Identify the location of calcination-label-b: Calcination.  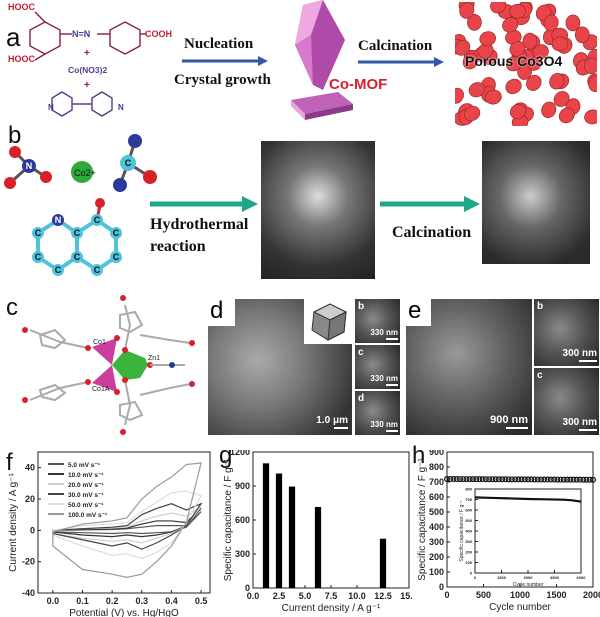
(432, 232).